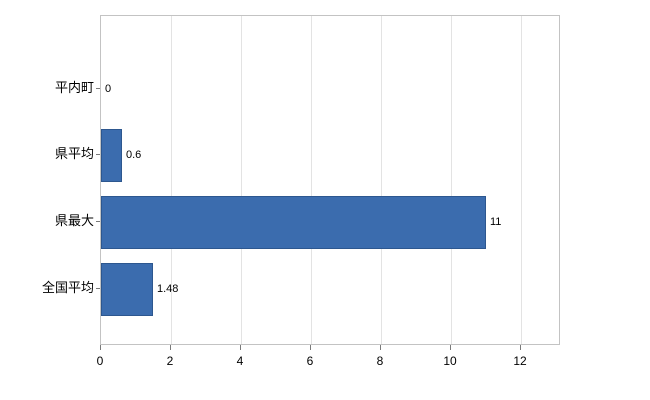 This screenshot has width=650, height=400. Describe the element at coordinates (380, 361) in the screenshot. I see `x-axis-tick-label: 8` at that location.